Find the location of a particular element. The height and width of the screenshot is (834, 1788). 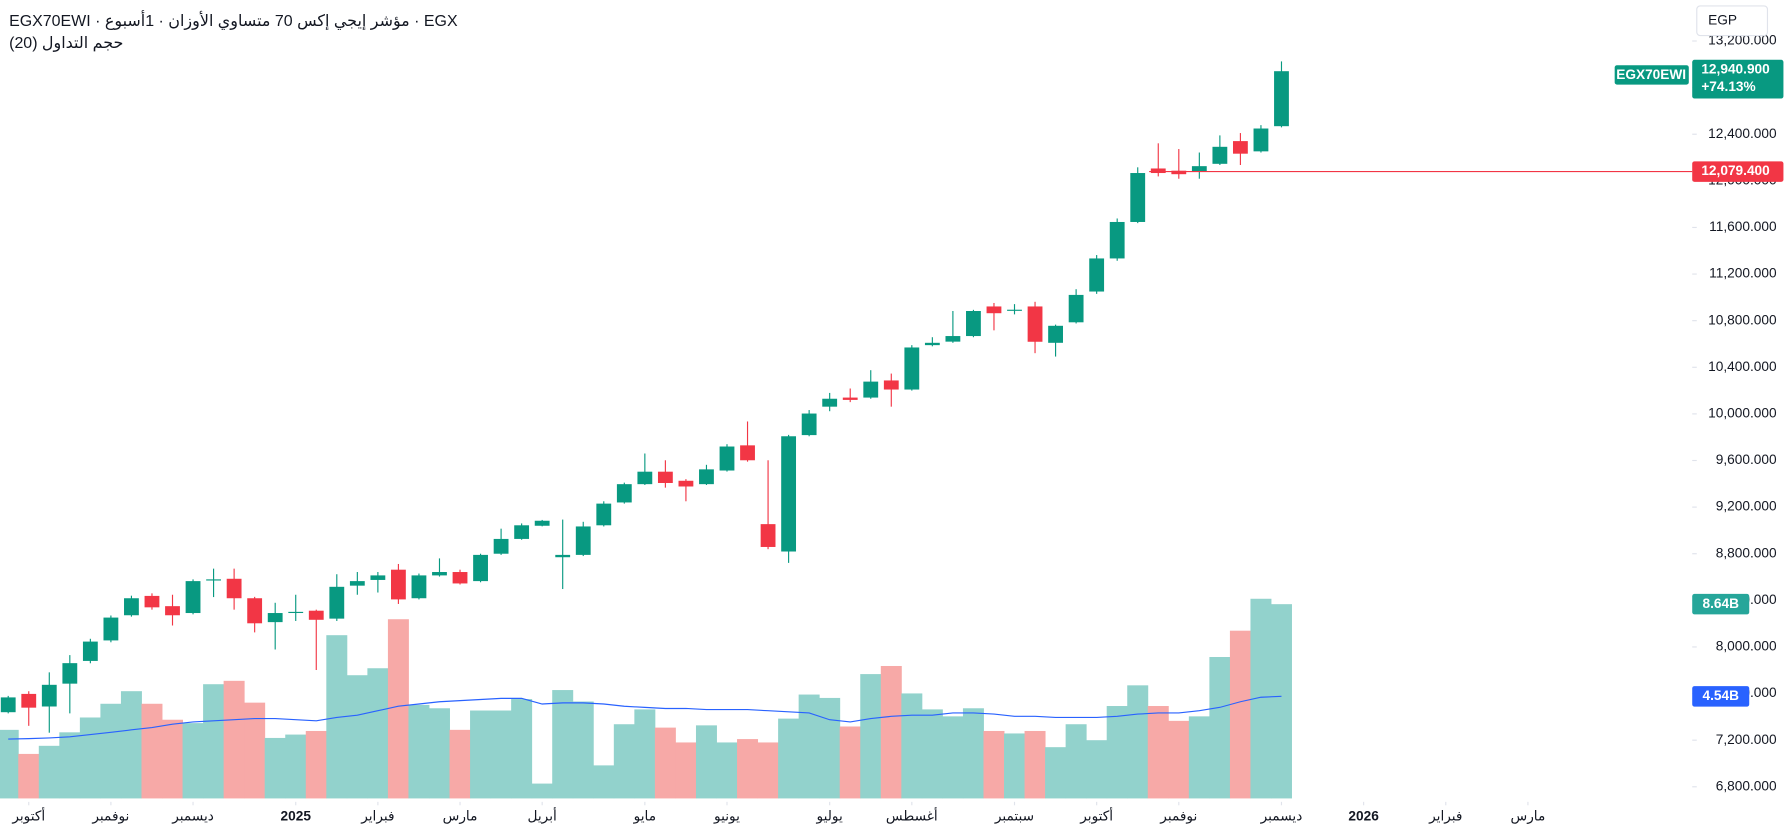

y-tick-label: 6,800.000 is located at coordinates (1746, 785).